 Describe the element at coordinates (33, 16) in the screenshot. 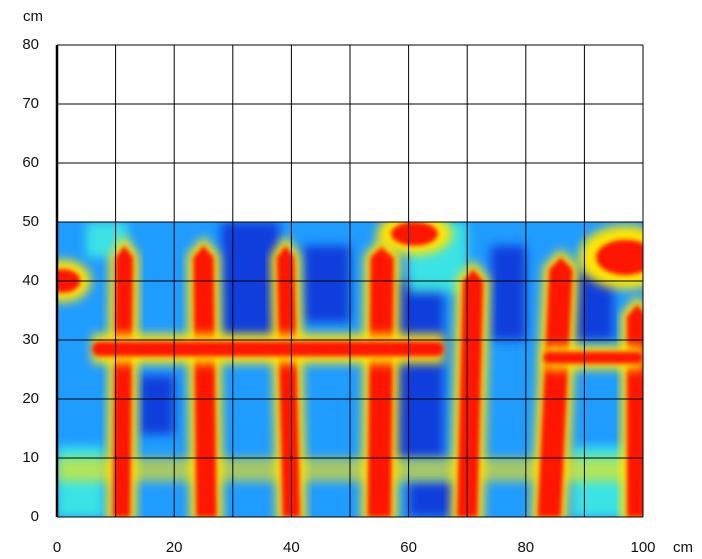

I see `y-axis-label: cm` at that location.